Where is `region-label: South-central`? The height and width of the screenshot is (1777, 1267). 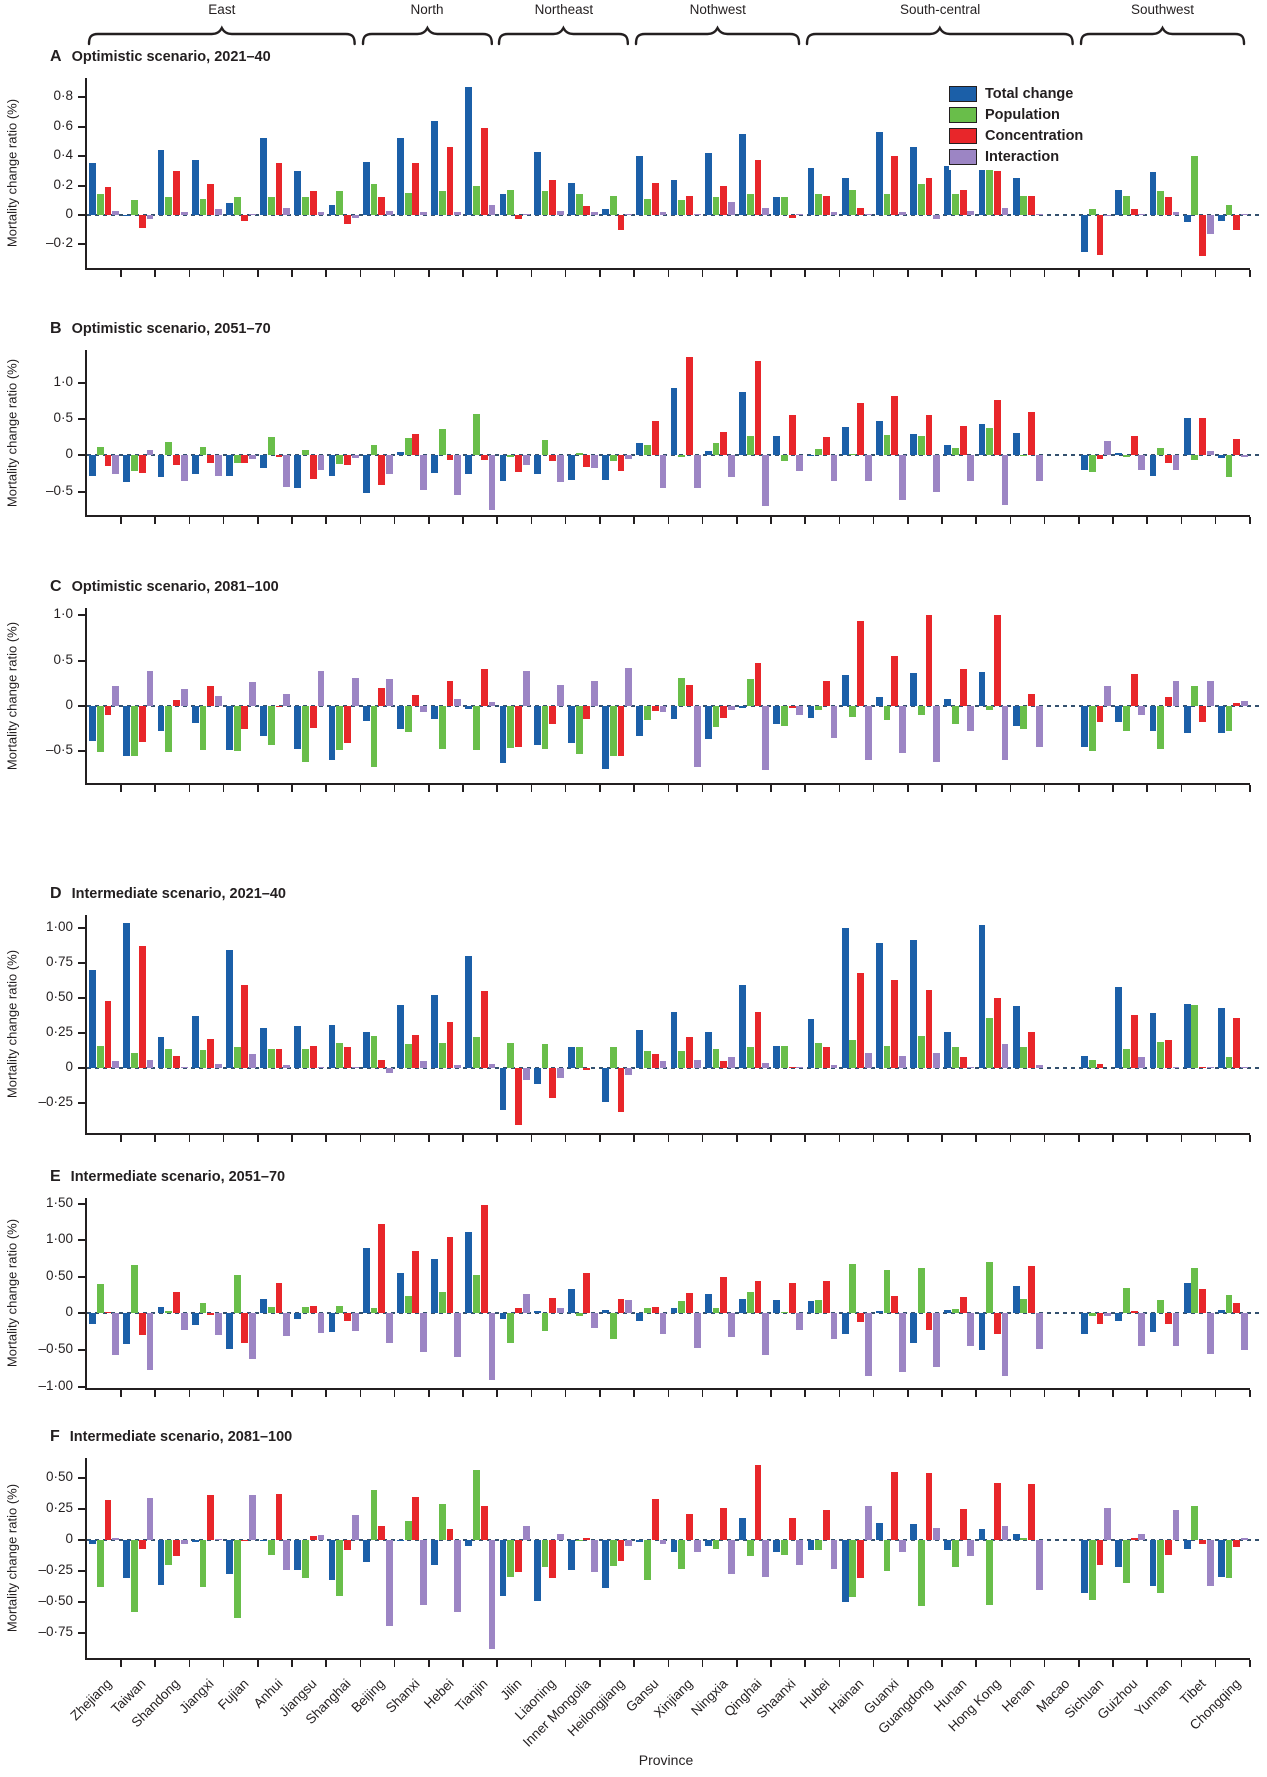 region-label: South-central is located at coordinates (940, 9).